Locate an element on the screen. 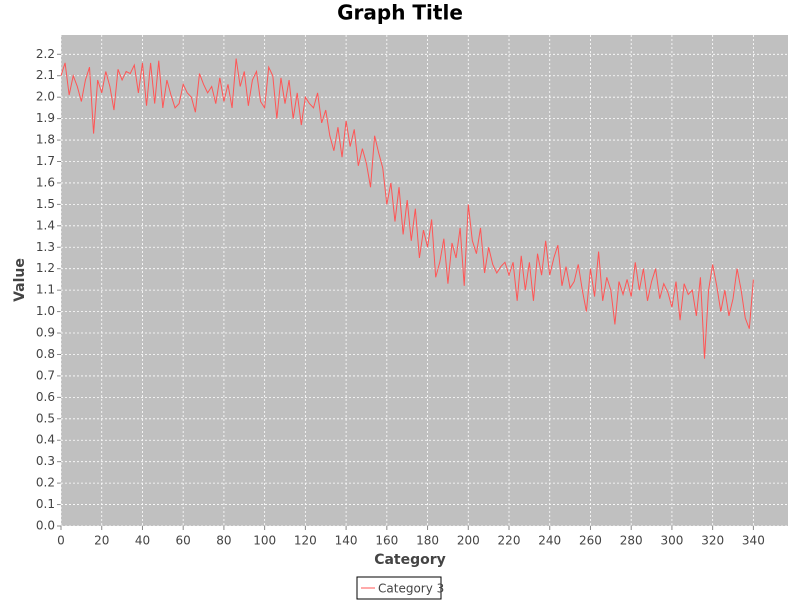  x-tick-label: 60 is located at coordinates (183, 541).